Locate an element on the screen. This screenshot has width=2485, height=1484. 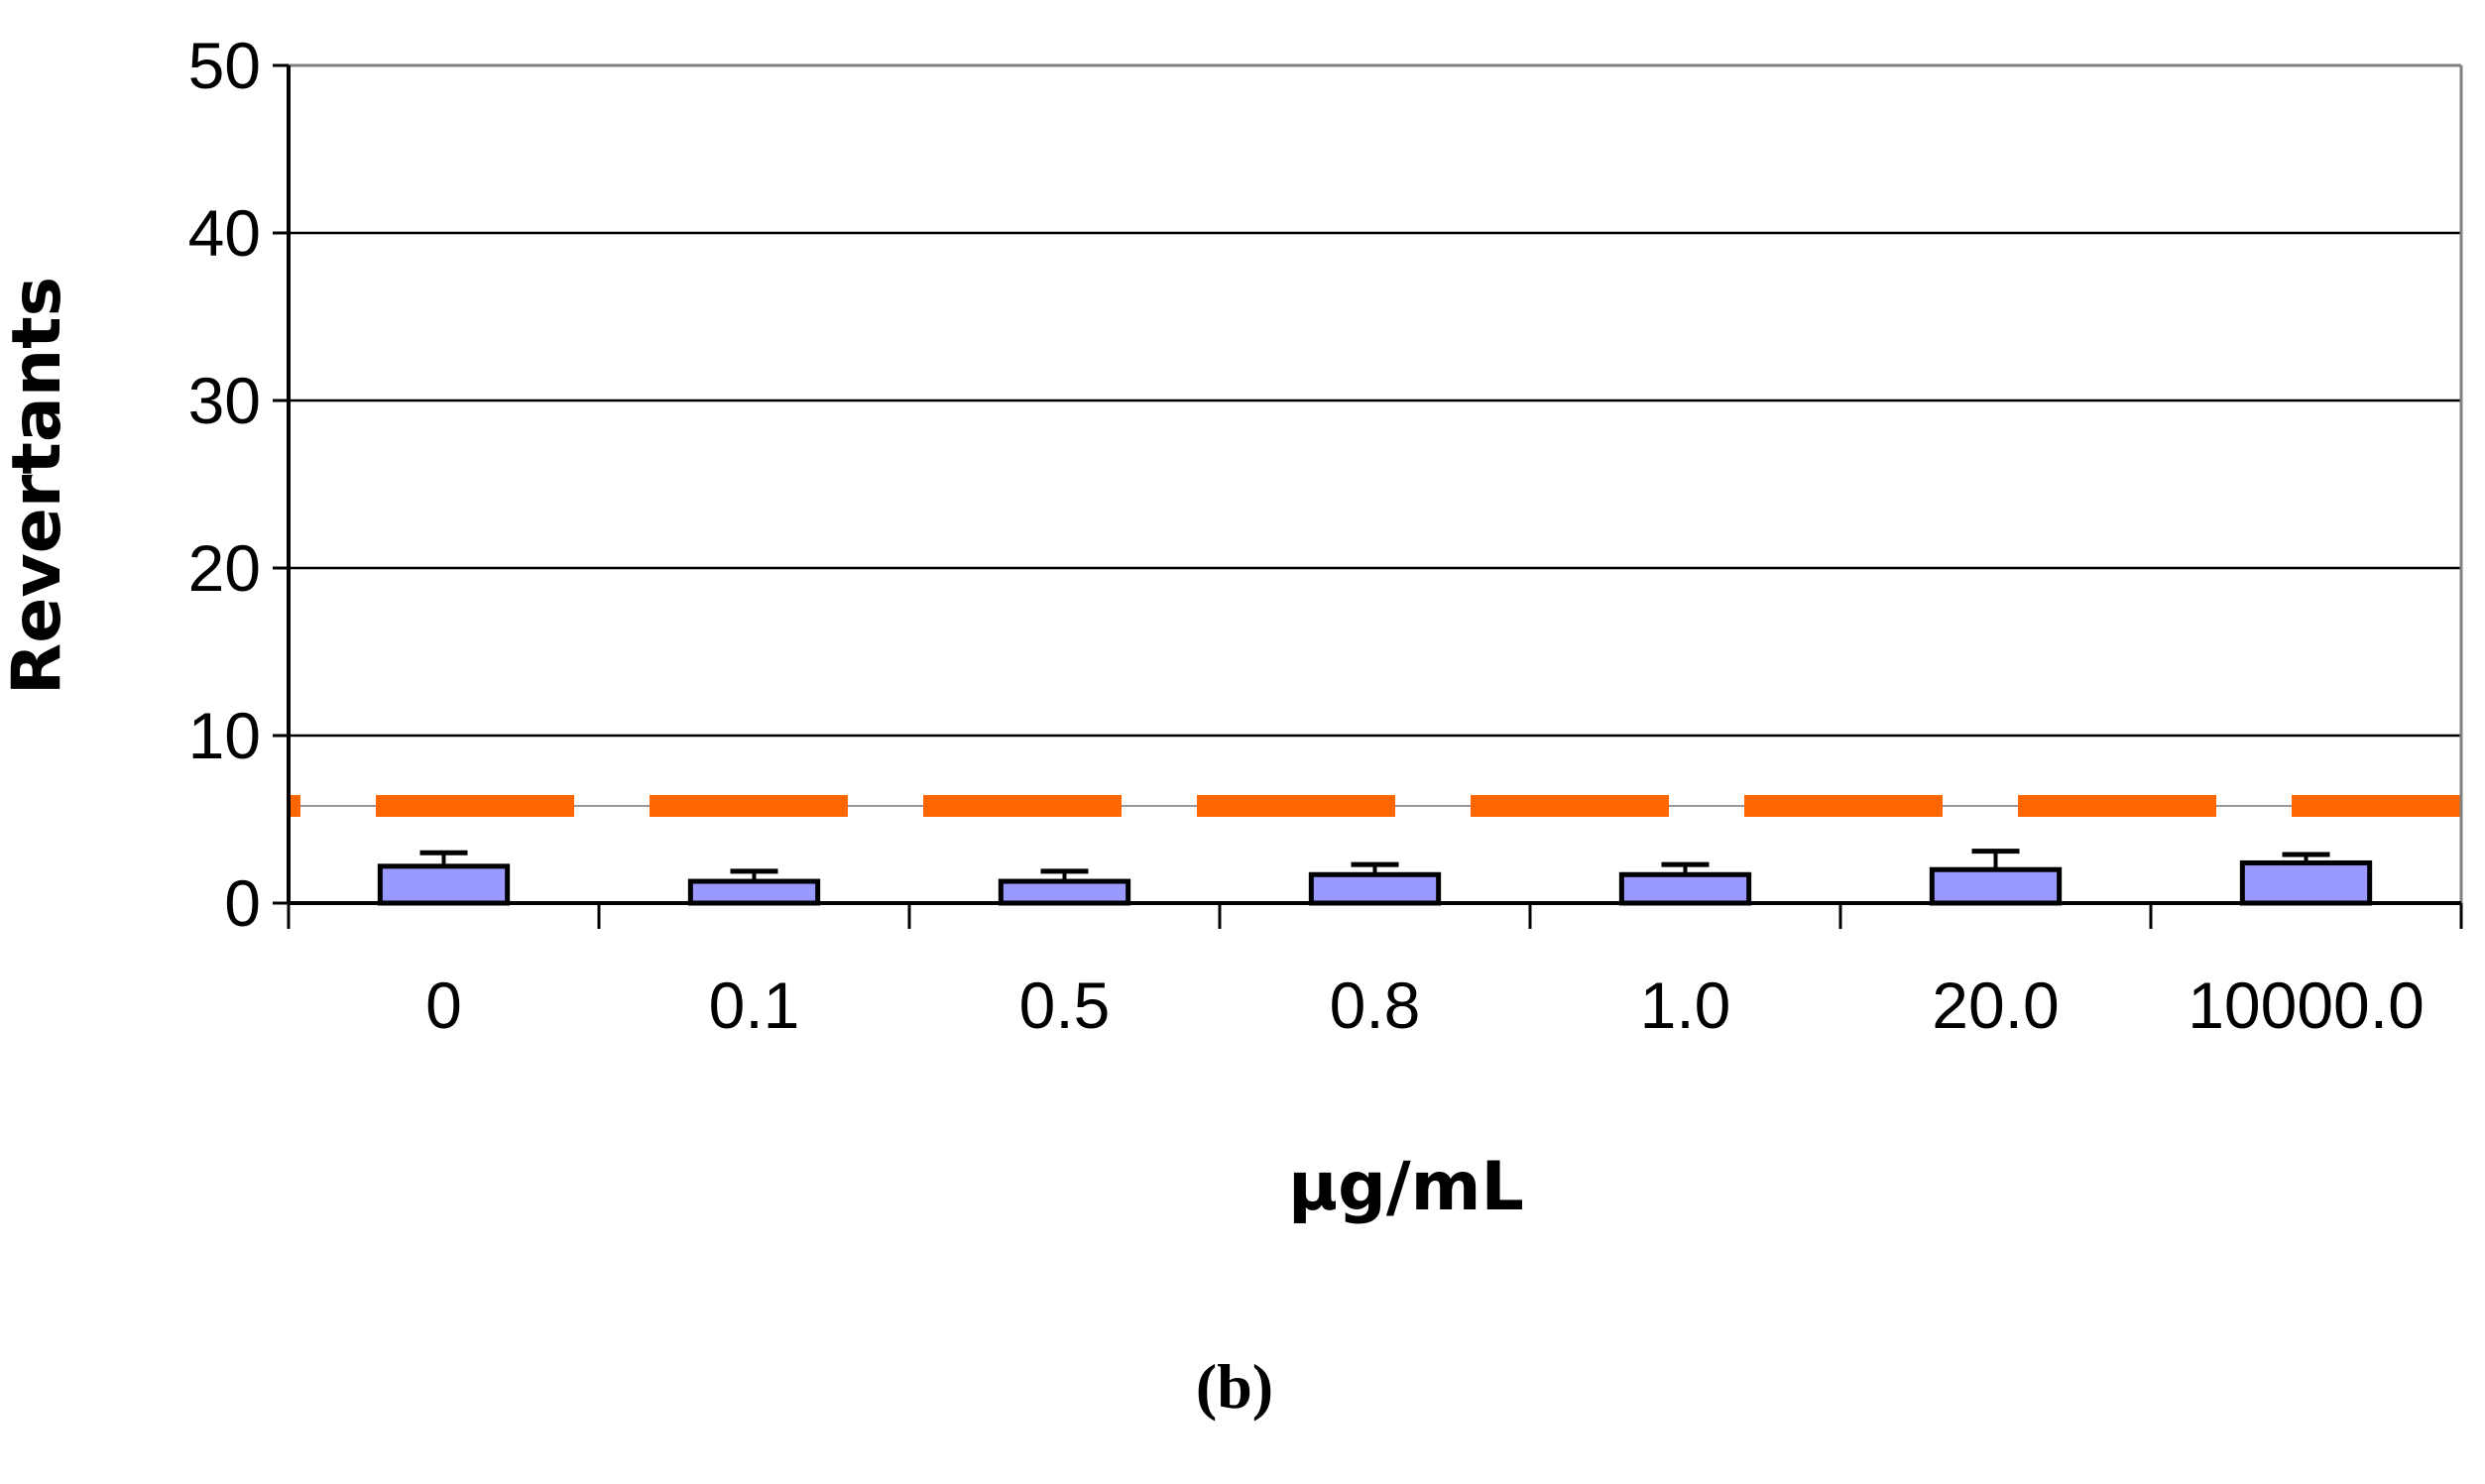
y-tick-label: 10 is located at coordinates (224, 735).